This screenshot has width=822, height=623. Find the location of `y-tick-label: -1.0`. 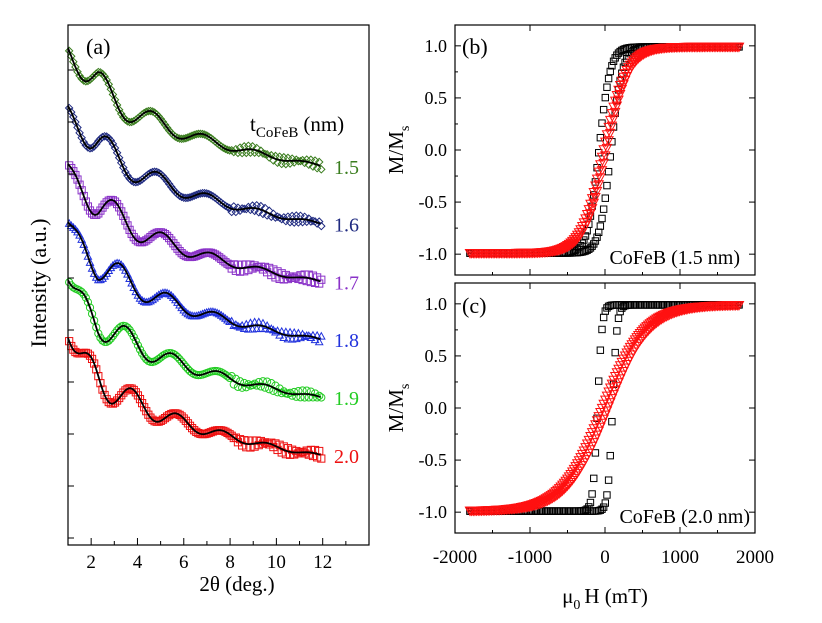

y-tick-label: -1.0 is located at coordinates (433, 254).